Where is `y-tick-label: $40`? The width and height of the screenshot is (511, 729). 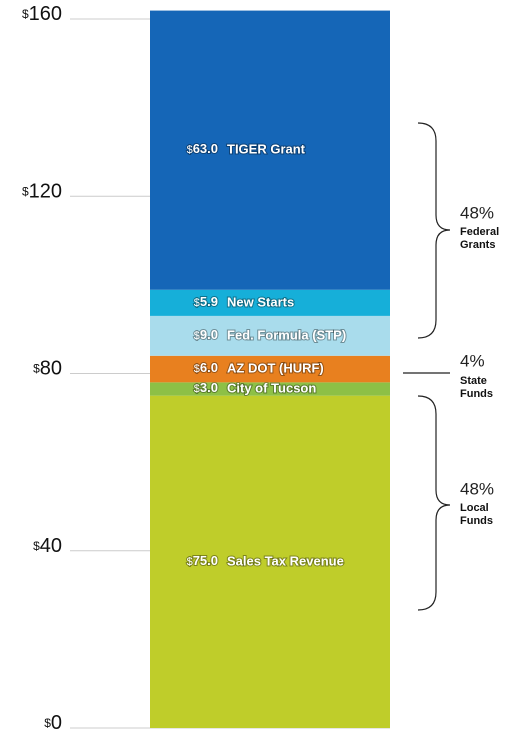
y-tick-label: $40 is located at coordinates (47, 546).